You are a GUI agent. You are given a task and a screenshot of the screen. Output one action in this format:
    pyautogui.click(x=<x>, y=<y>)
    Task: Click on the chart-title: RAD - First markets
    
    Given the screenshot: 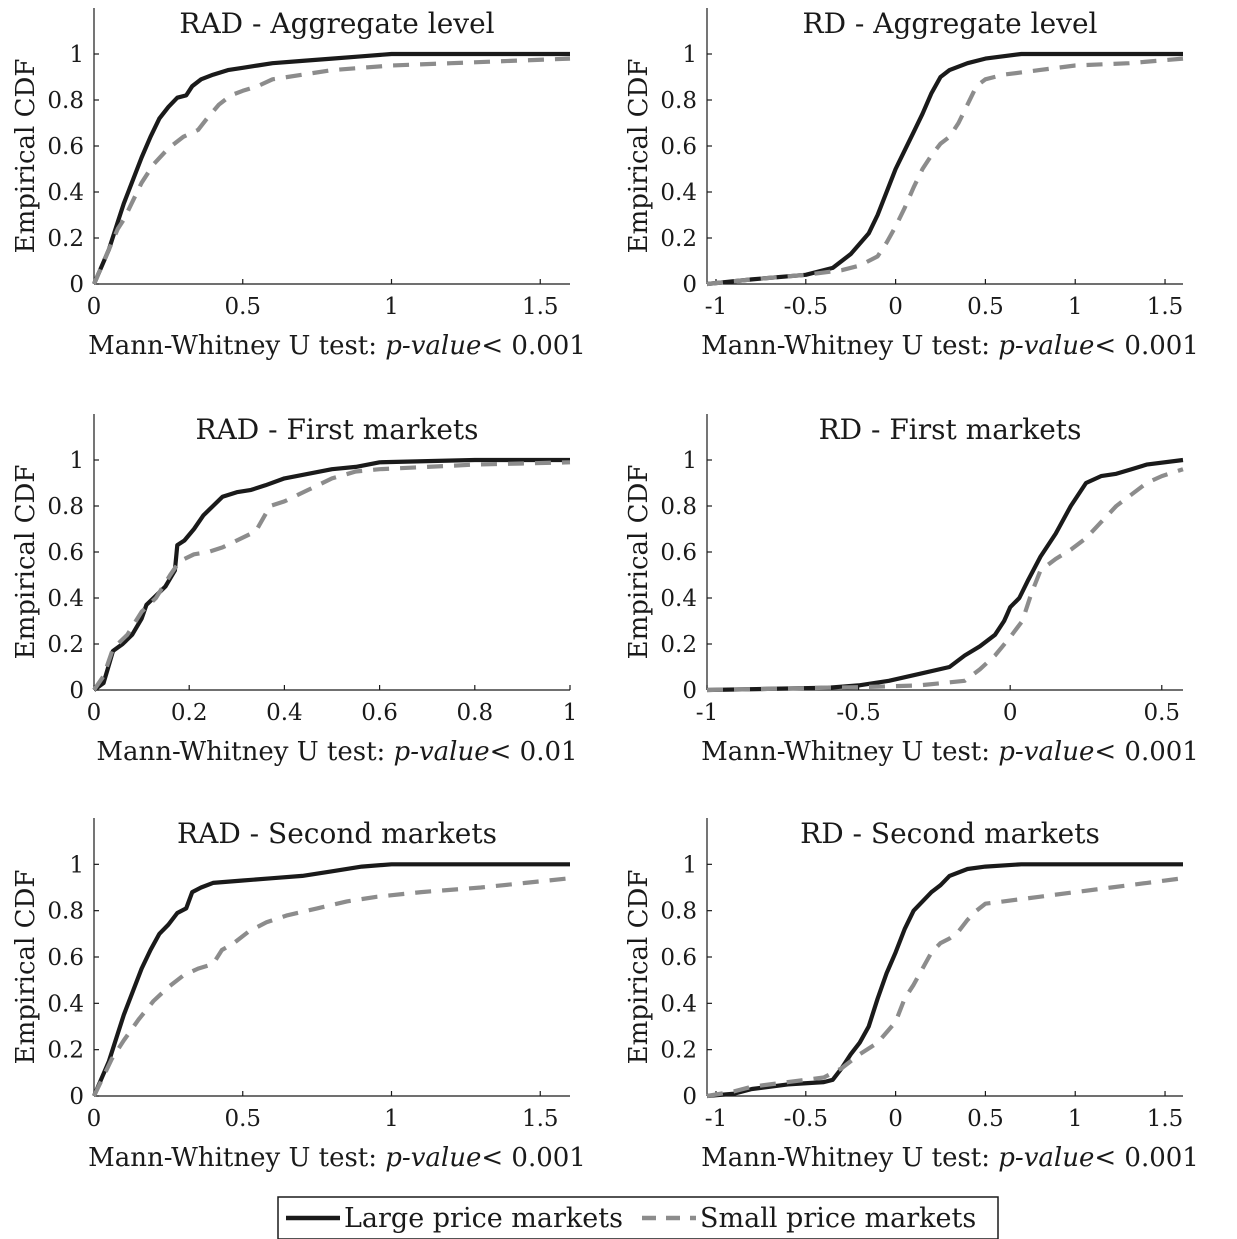 What is the action you would take?
    pyautogui.click(x=336, y=429)
    